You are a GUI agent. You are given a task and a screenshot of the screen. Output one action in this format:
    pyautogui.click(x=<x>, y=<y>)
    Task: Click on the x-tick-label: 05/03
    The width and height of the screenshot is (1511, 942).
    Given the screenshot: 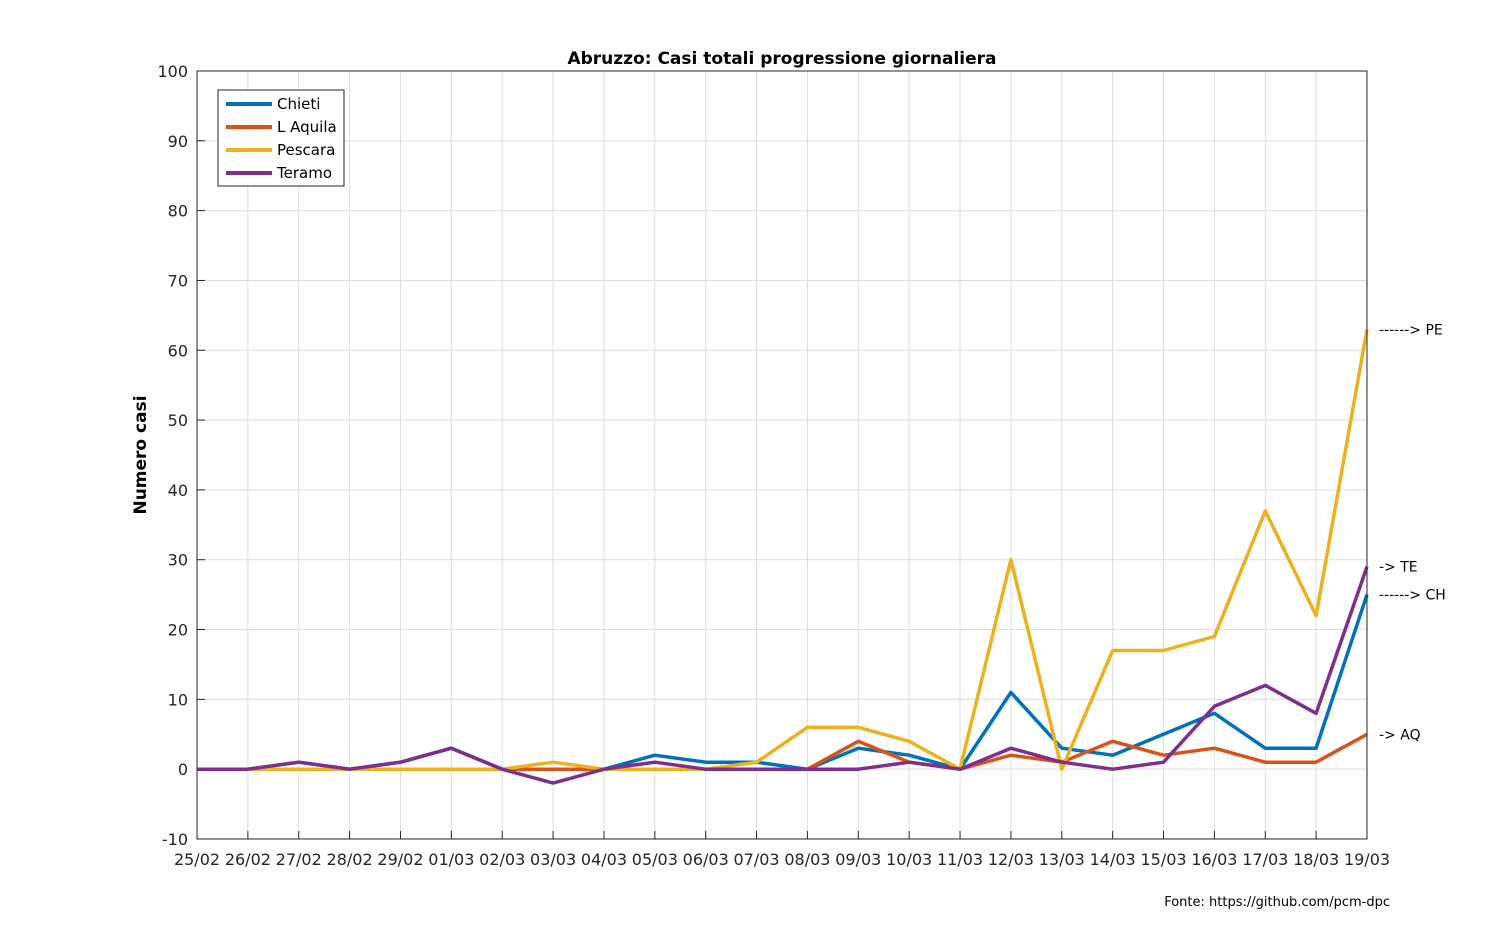 What is the action you would take?
    pyautogui.click(x=655, y=859)
    